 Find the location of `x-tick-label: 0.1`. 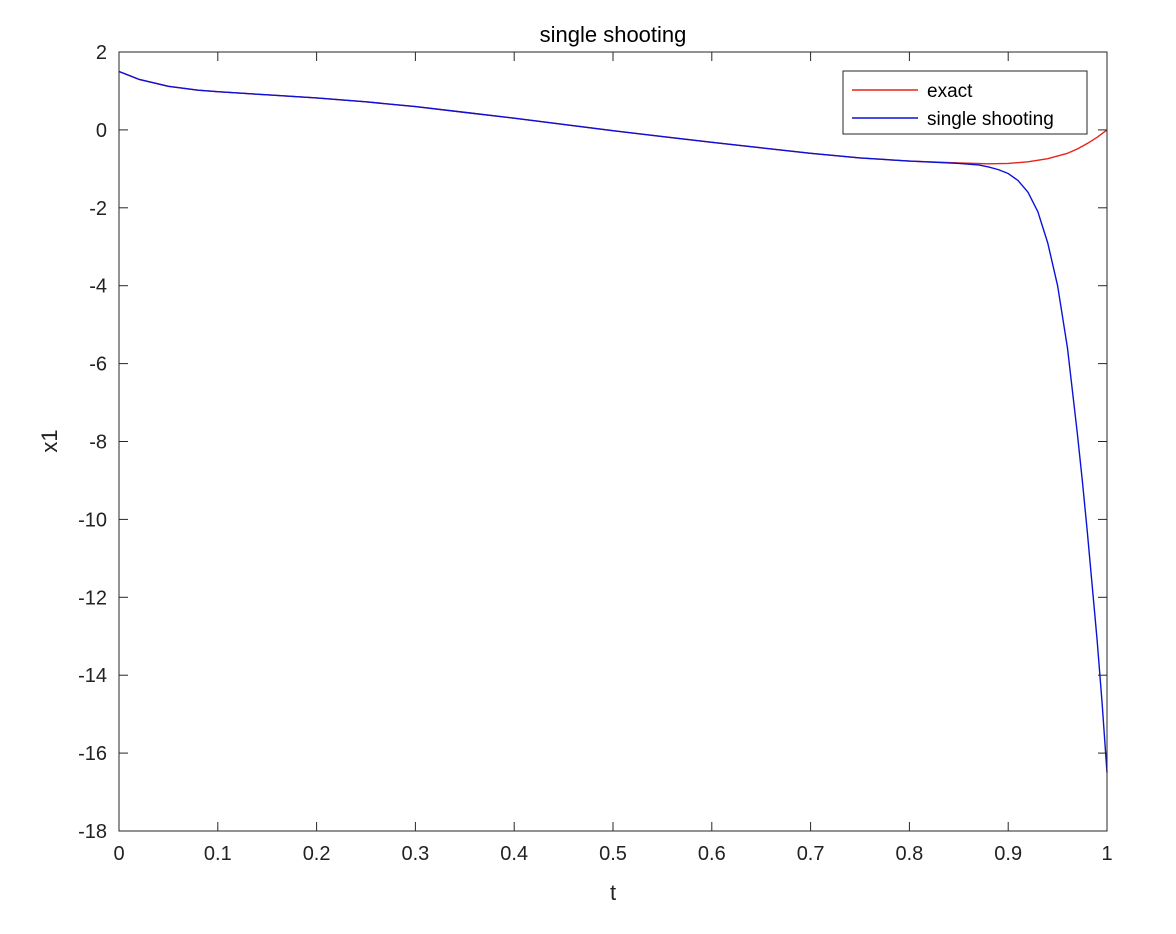

x-tick-label: 0.1 is located at coordinates (218, 854).